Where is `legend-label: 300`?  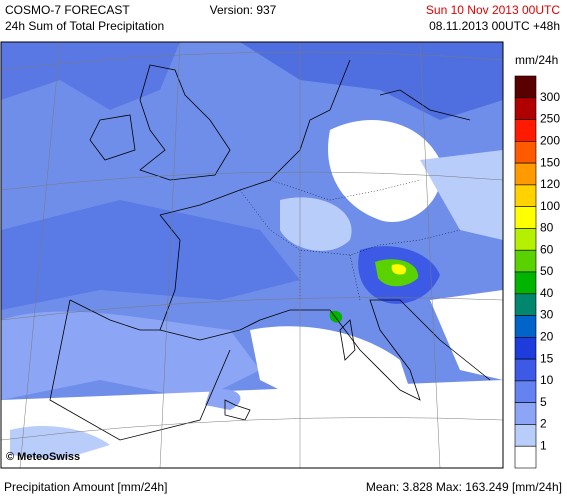 legend-label: 300 is located at coordinates (550, 97).